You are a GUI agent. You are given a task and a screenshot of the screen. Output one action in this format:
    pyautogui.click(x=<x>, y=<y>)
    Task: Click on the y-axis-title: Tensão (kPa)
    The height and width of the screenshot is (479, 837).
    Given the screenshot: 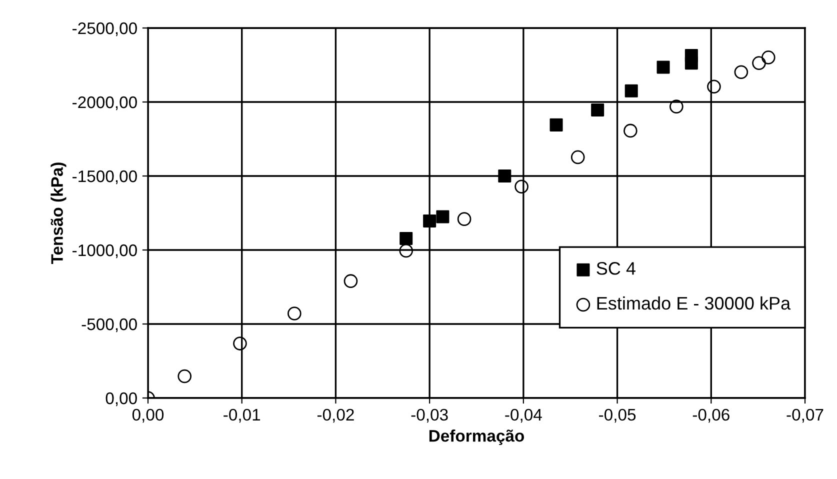 What is the action you would take?
    pyautogui.click(x=58, y=213)
    